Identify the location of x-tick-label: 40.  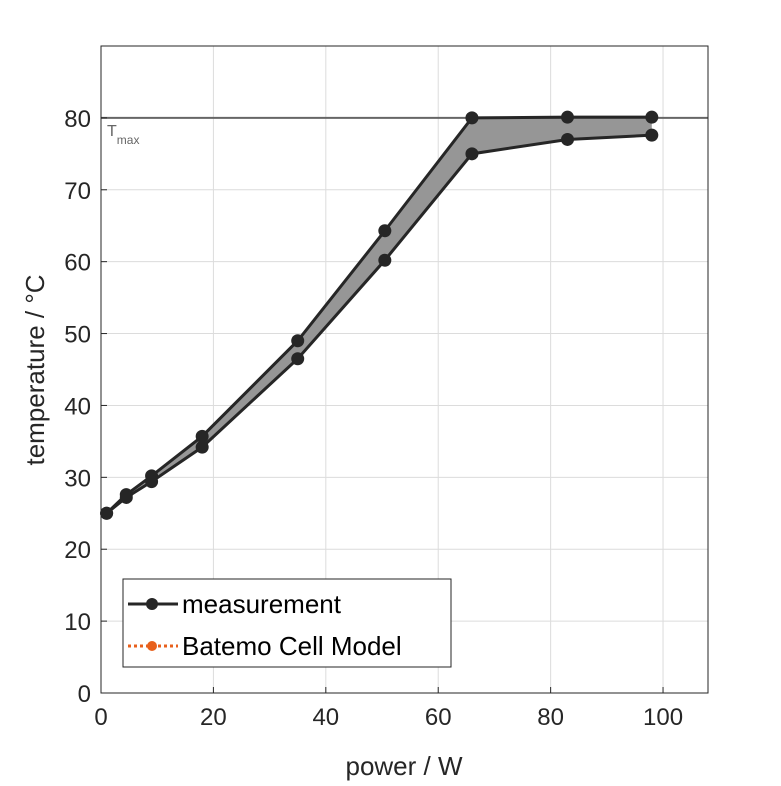
(325, 717).